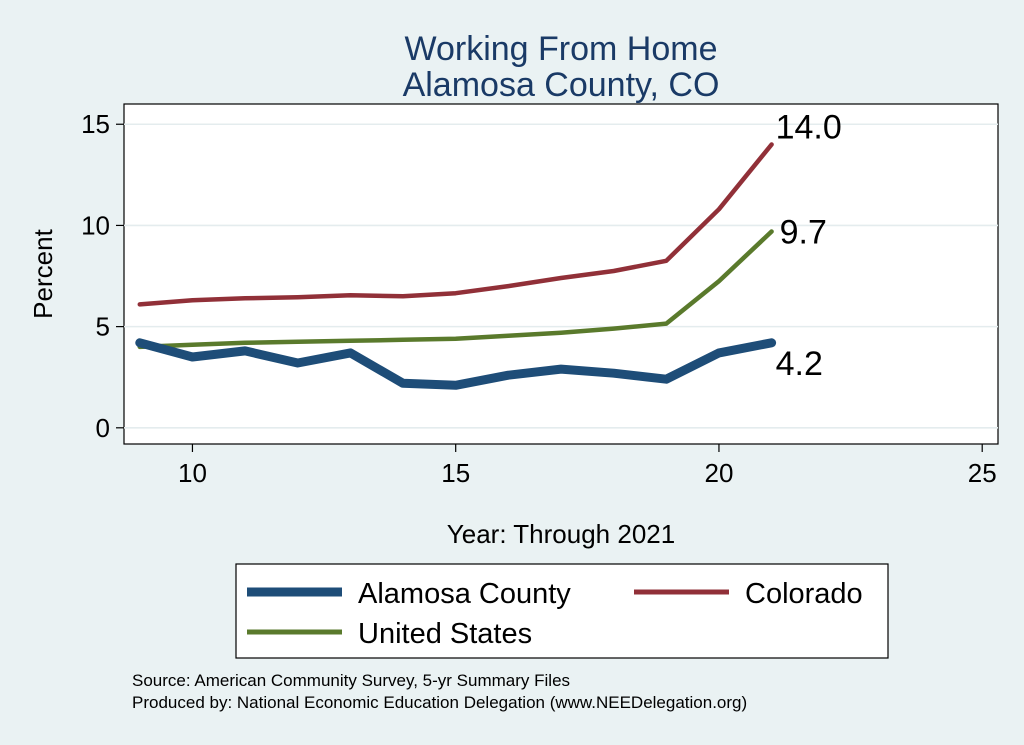 This screenshot has width=1024, height=745. Describe the element at coordinates (43, 273) in the screenshot. I see `y-axis-title: Percent` at that location.